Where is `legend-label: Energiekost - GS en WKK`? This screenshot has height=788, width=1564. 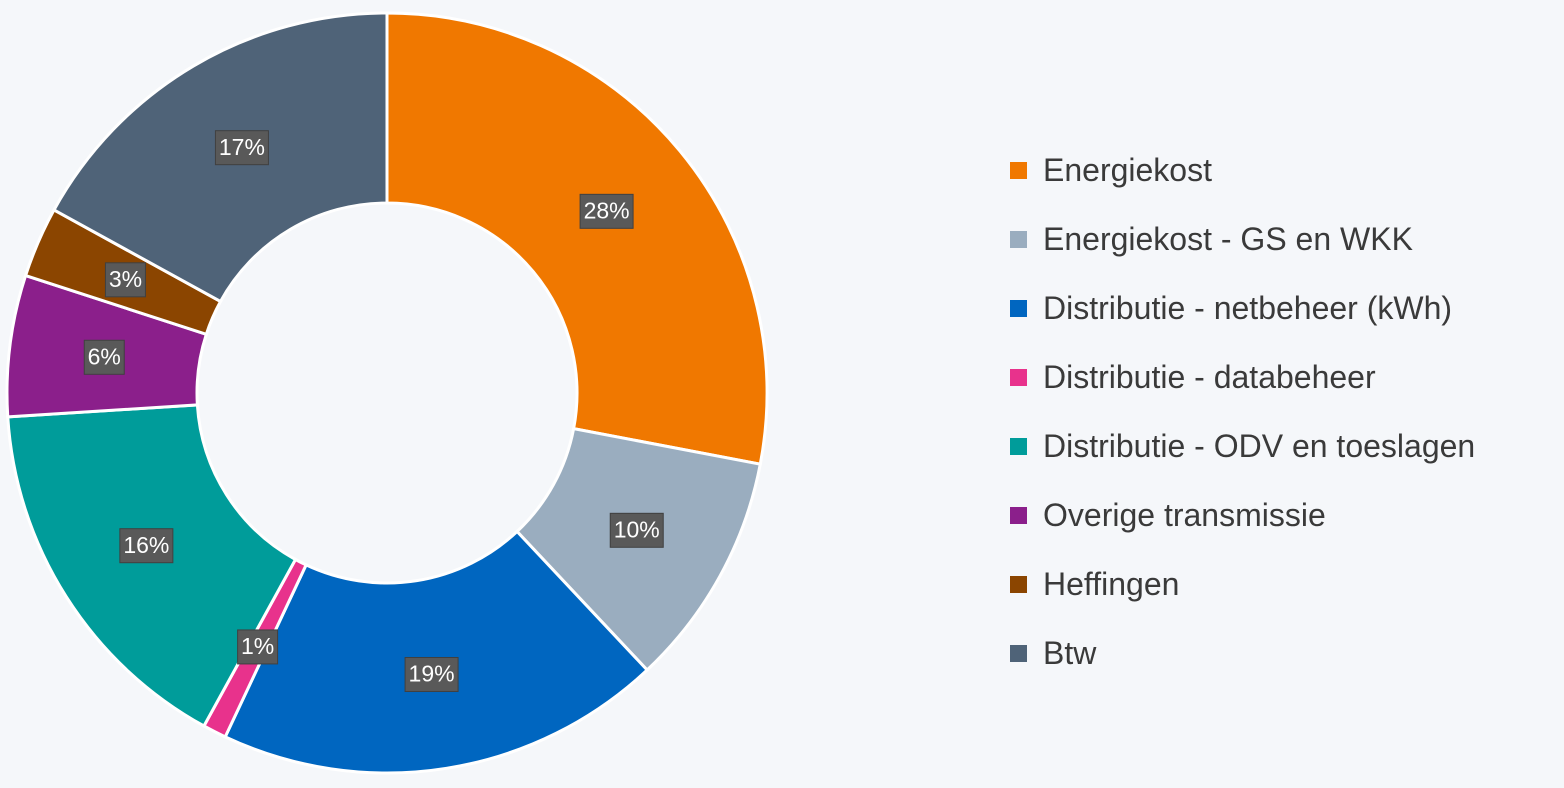
legend-label: Energiekost - GS en WKK is located at coordinates (1228, 239).